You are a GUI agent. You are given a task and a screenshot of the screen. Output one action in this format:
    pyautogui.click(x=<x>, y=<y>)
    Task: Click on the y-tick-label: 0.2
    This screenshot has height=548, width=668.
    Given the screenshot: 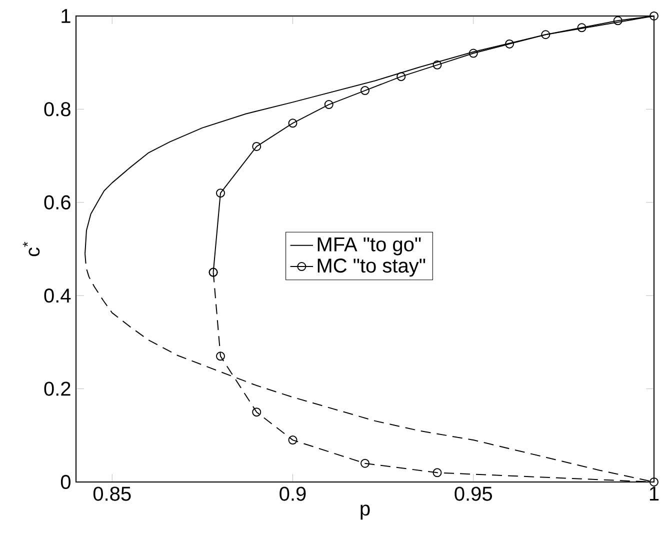 What is the action you would take?
    pyautogui.click(x=57, y=389)
    